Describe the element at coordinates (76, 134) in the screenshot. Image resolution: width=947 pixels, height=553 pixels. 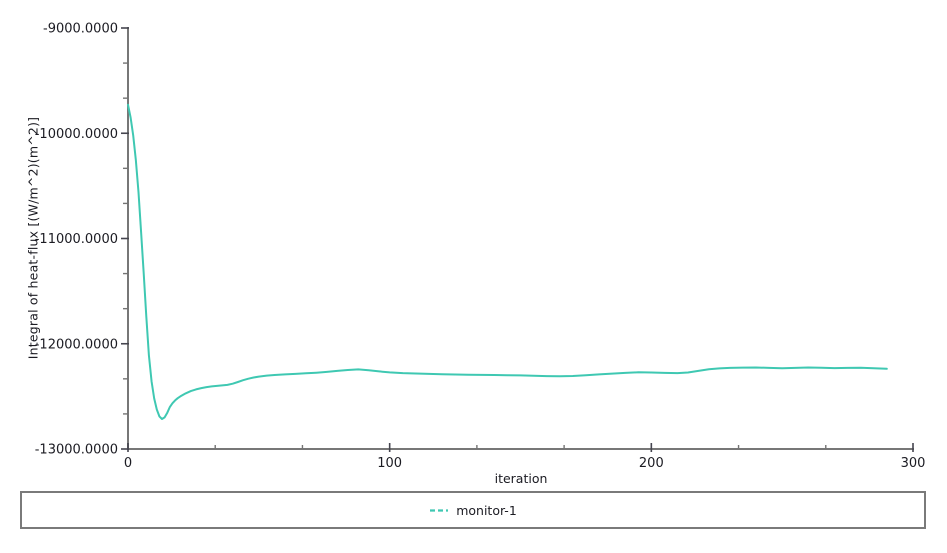
I see `y-axis-tick-label: -10000.0000` at that location.